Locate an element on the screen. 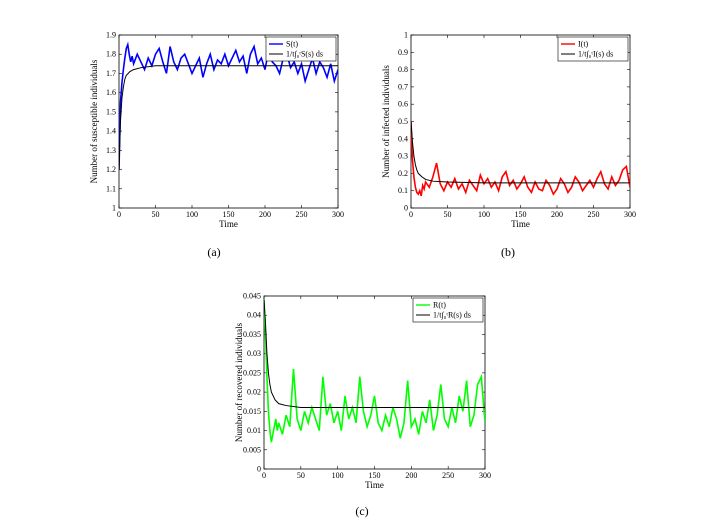 The width and height of the screenshot is (709, 521). legend: R(t)1/t∫₀ᵗR(s) ds is located at coordinates (448, 310).